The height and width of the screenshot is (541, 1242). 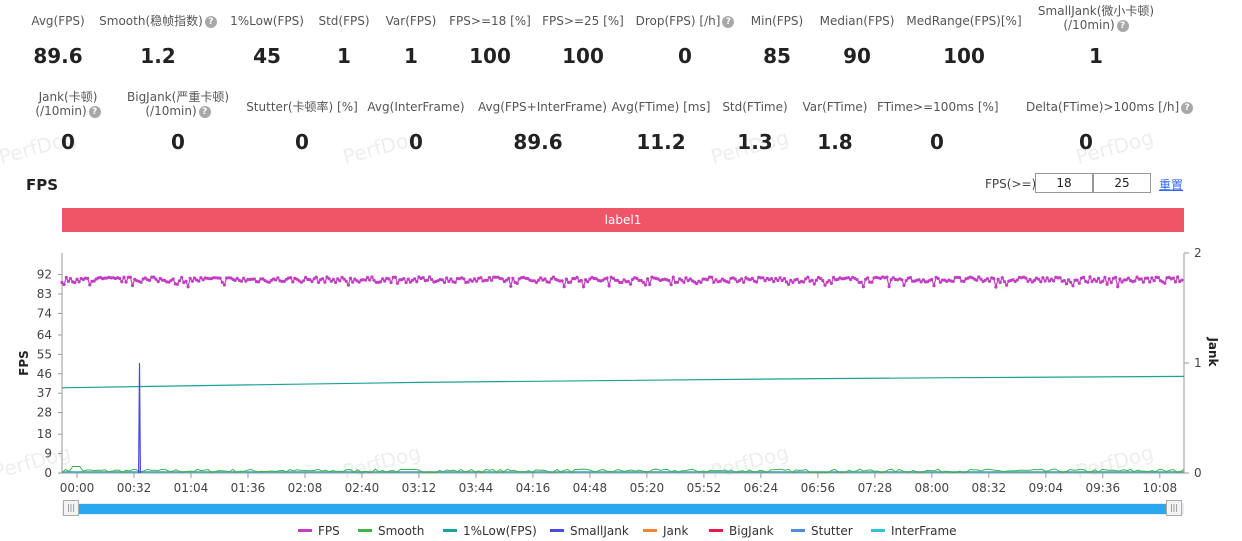 I want to click on stat-std-fps: Std(FPS) 1, so click(x=344, y=36).